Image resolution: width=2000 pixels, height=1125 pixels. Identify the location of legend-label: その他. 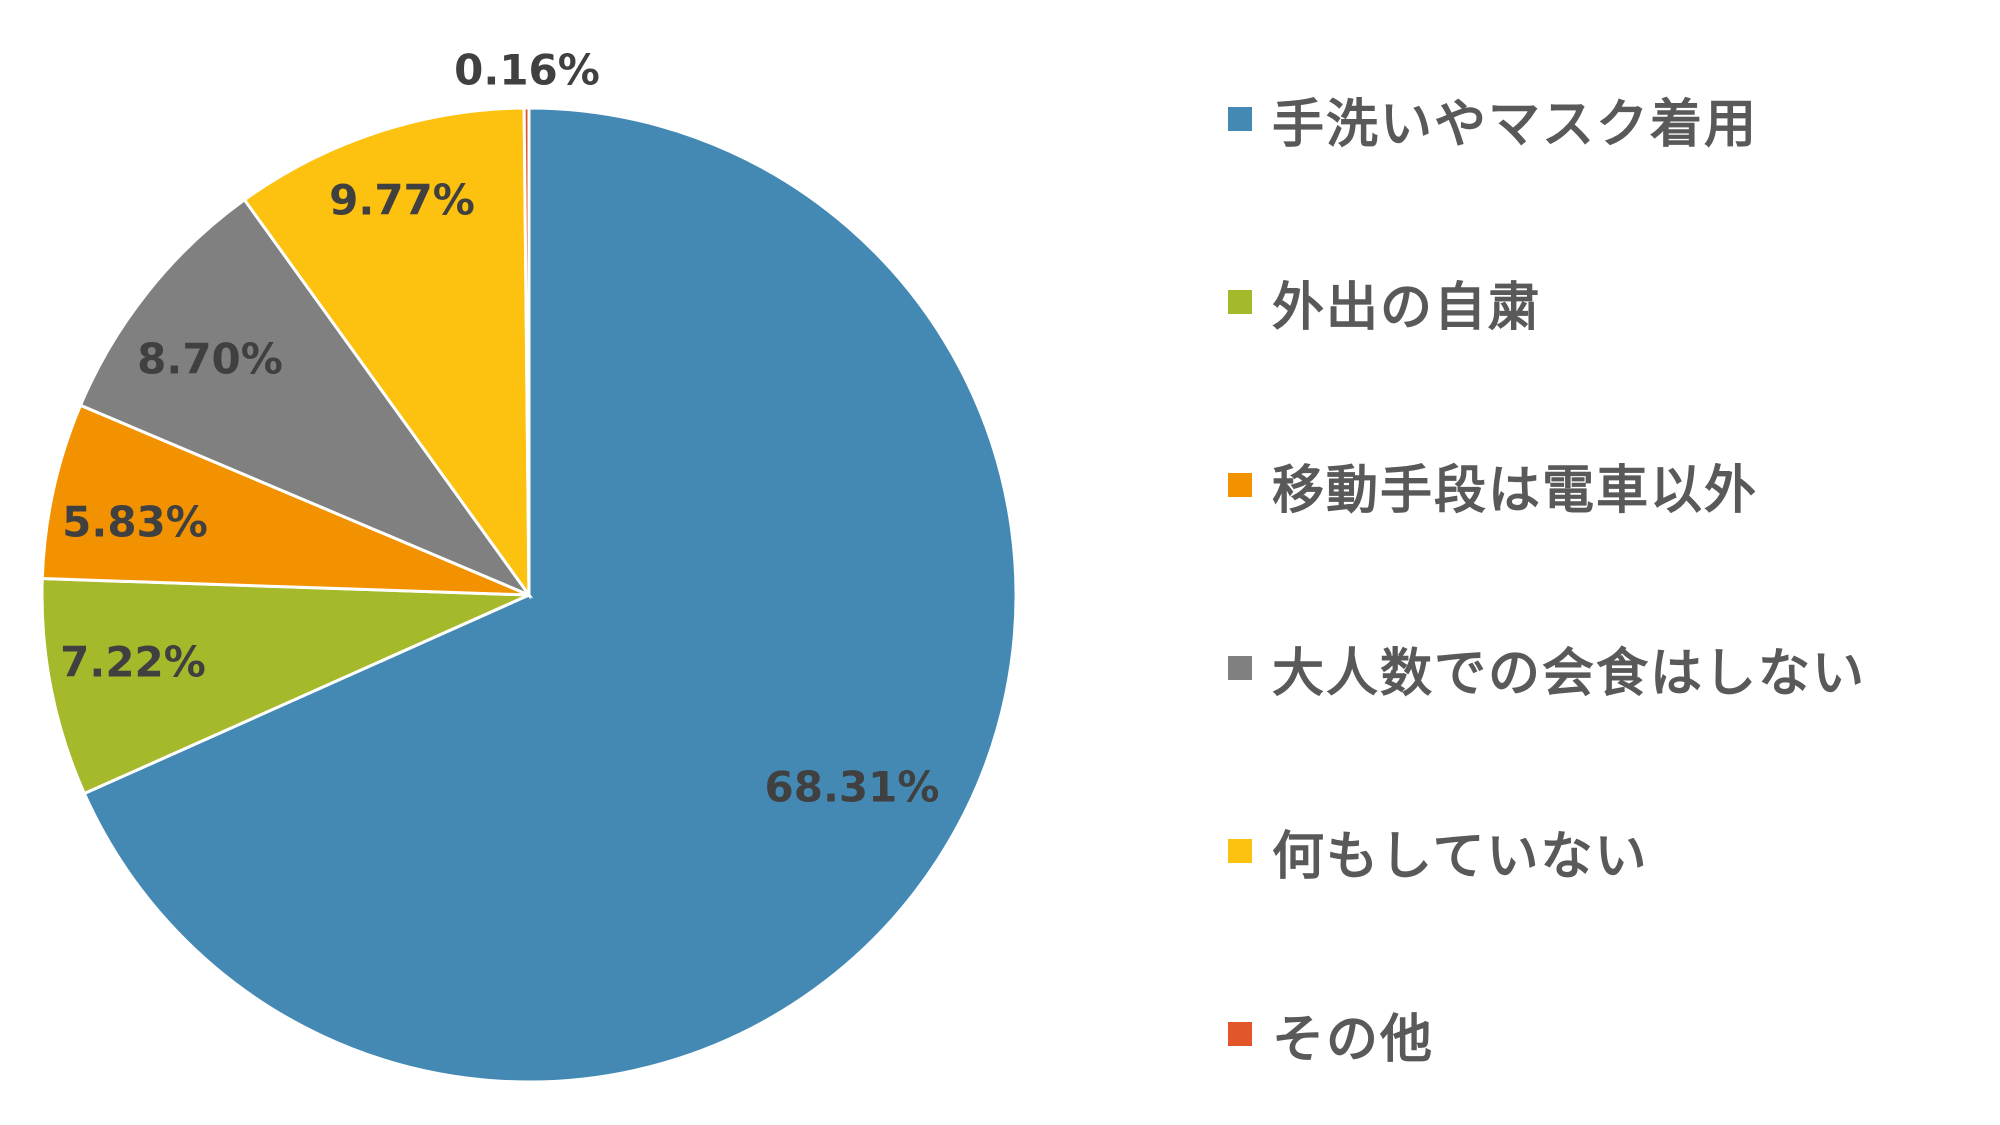
(1353, 1039).